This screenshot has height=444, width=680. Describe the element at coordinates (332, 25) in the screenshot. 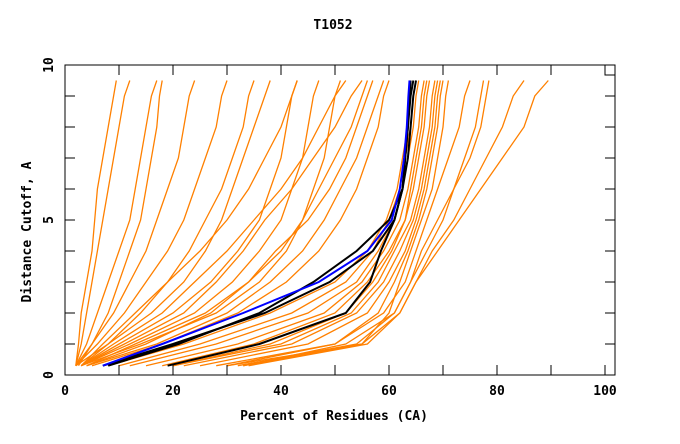

I see `chart-title: T1052` at that location.